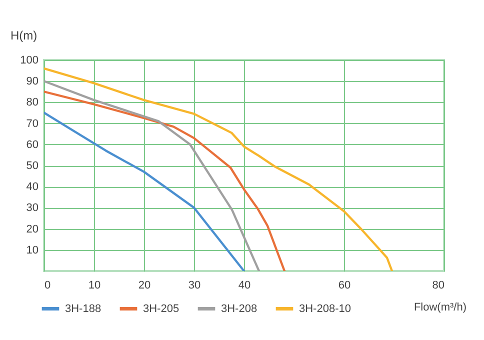 This screenshot has width=484, height=340. What do you see at coordinates (344, 286) in the screenshot?
I see `x-tick-label: 60` at bounding box center [344, 286].